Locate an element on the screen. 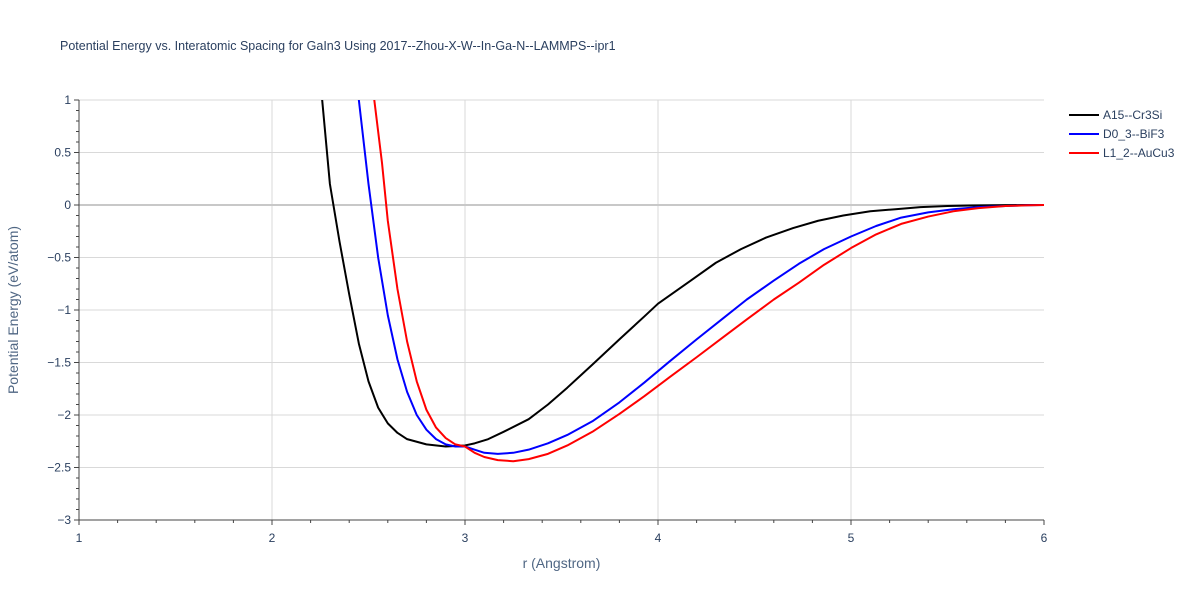 Image resolution: width=1200 pixels, height=600 pixels. legend-label: L1_2--AuCu3 is located at coordinates (1139, 153).